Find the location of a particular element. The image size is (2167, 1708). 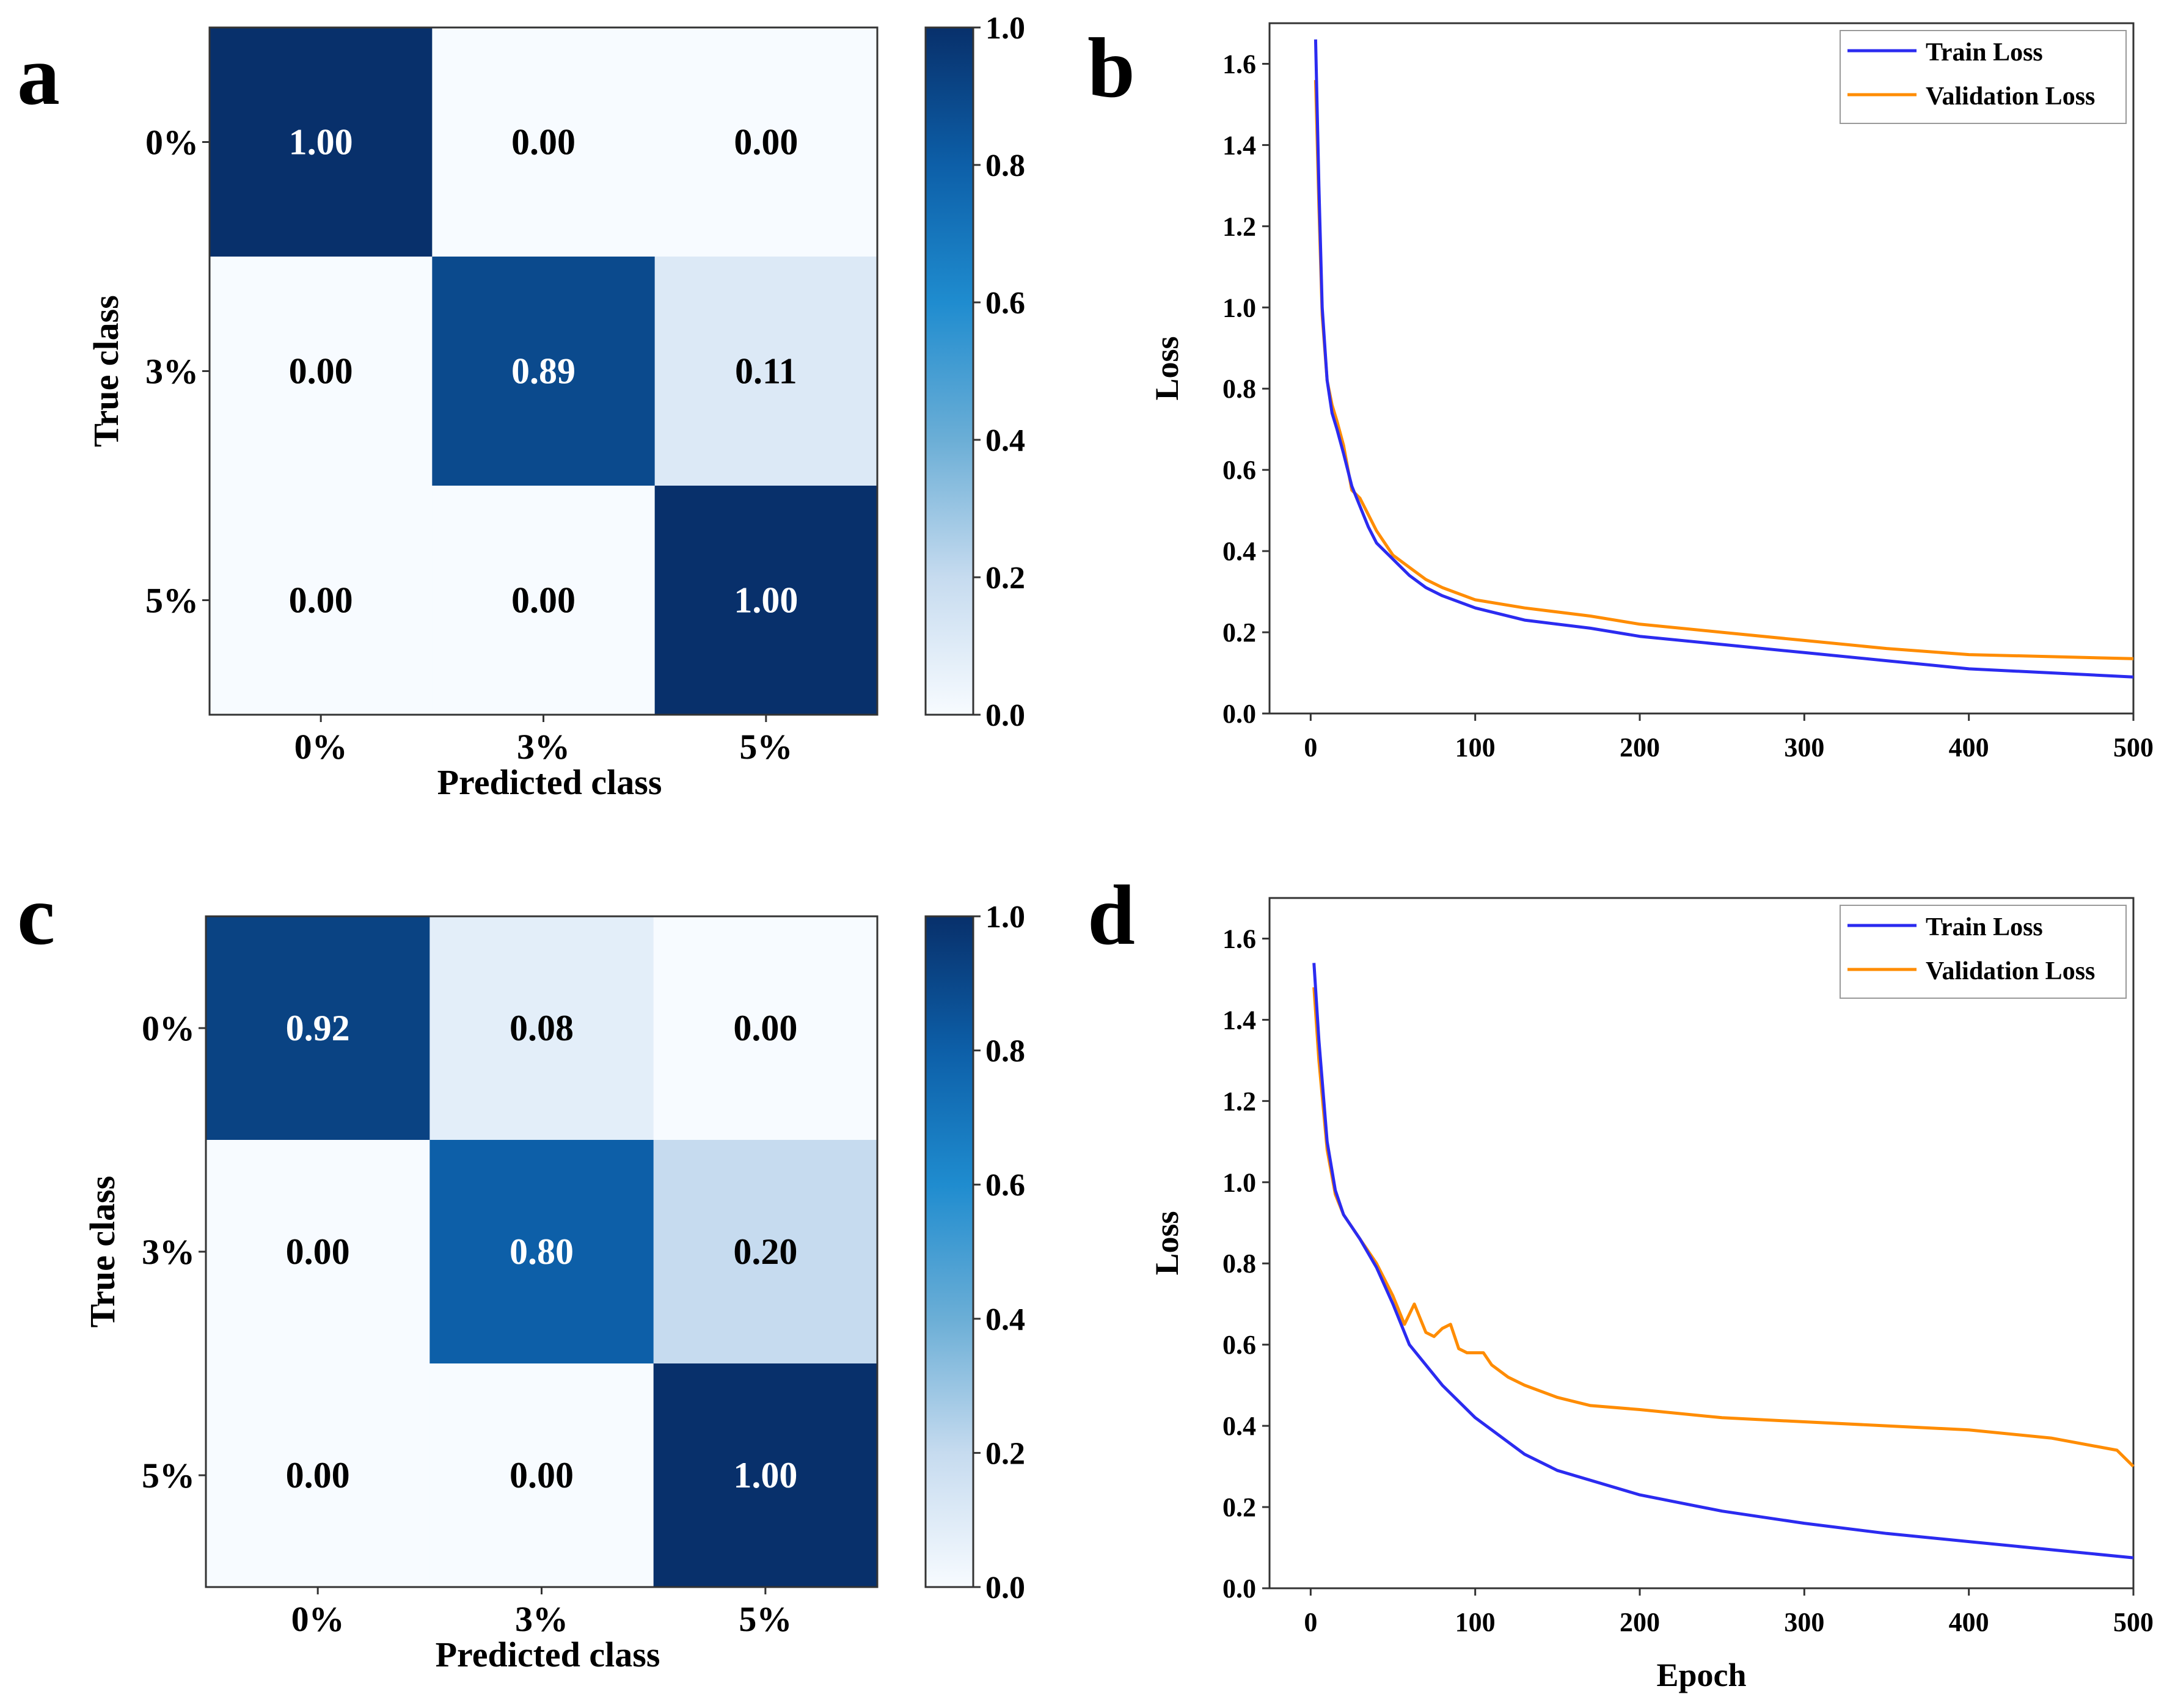

cell-value-r0-c1: 0.00 is located at coordinates (543, 142).